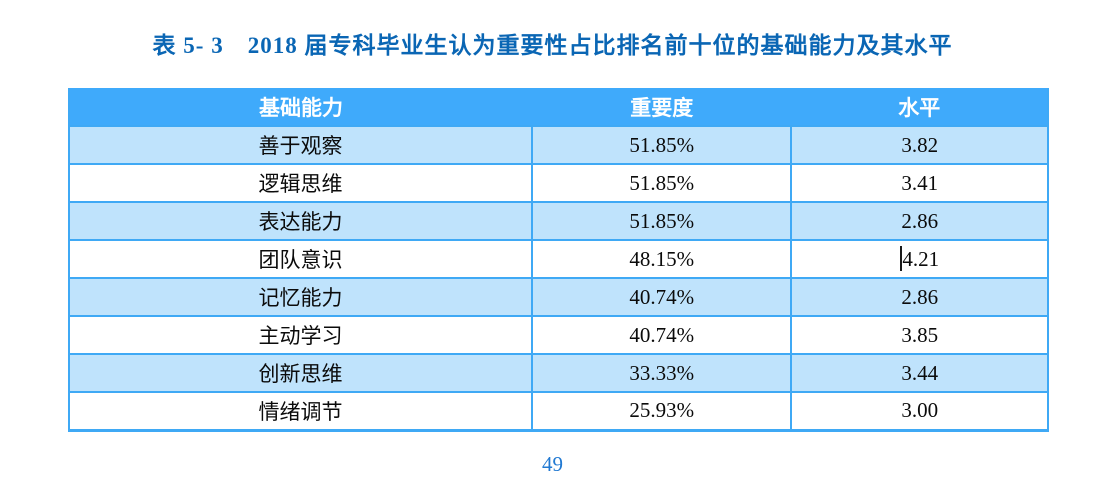 Image resolution: width=1105 pixels, height=488 pixels. I want to click on ability-cell: 情绪调节, so click(300, 411).